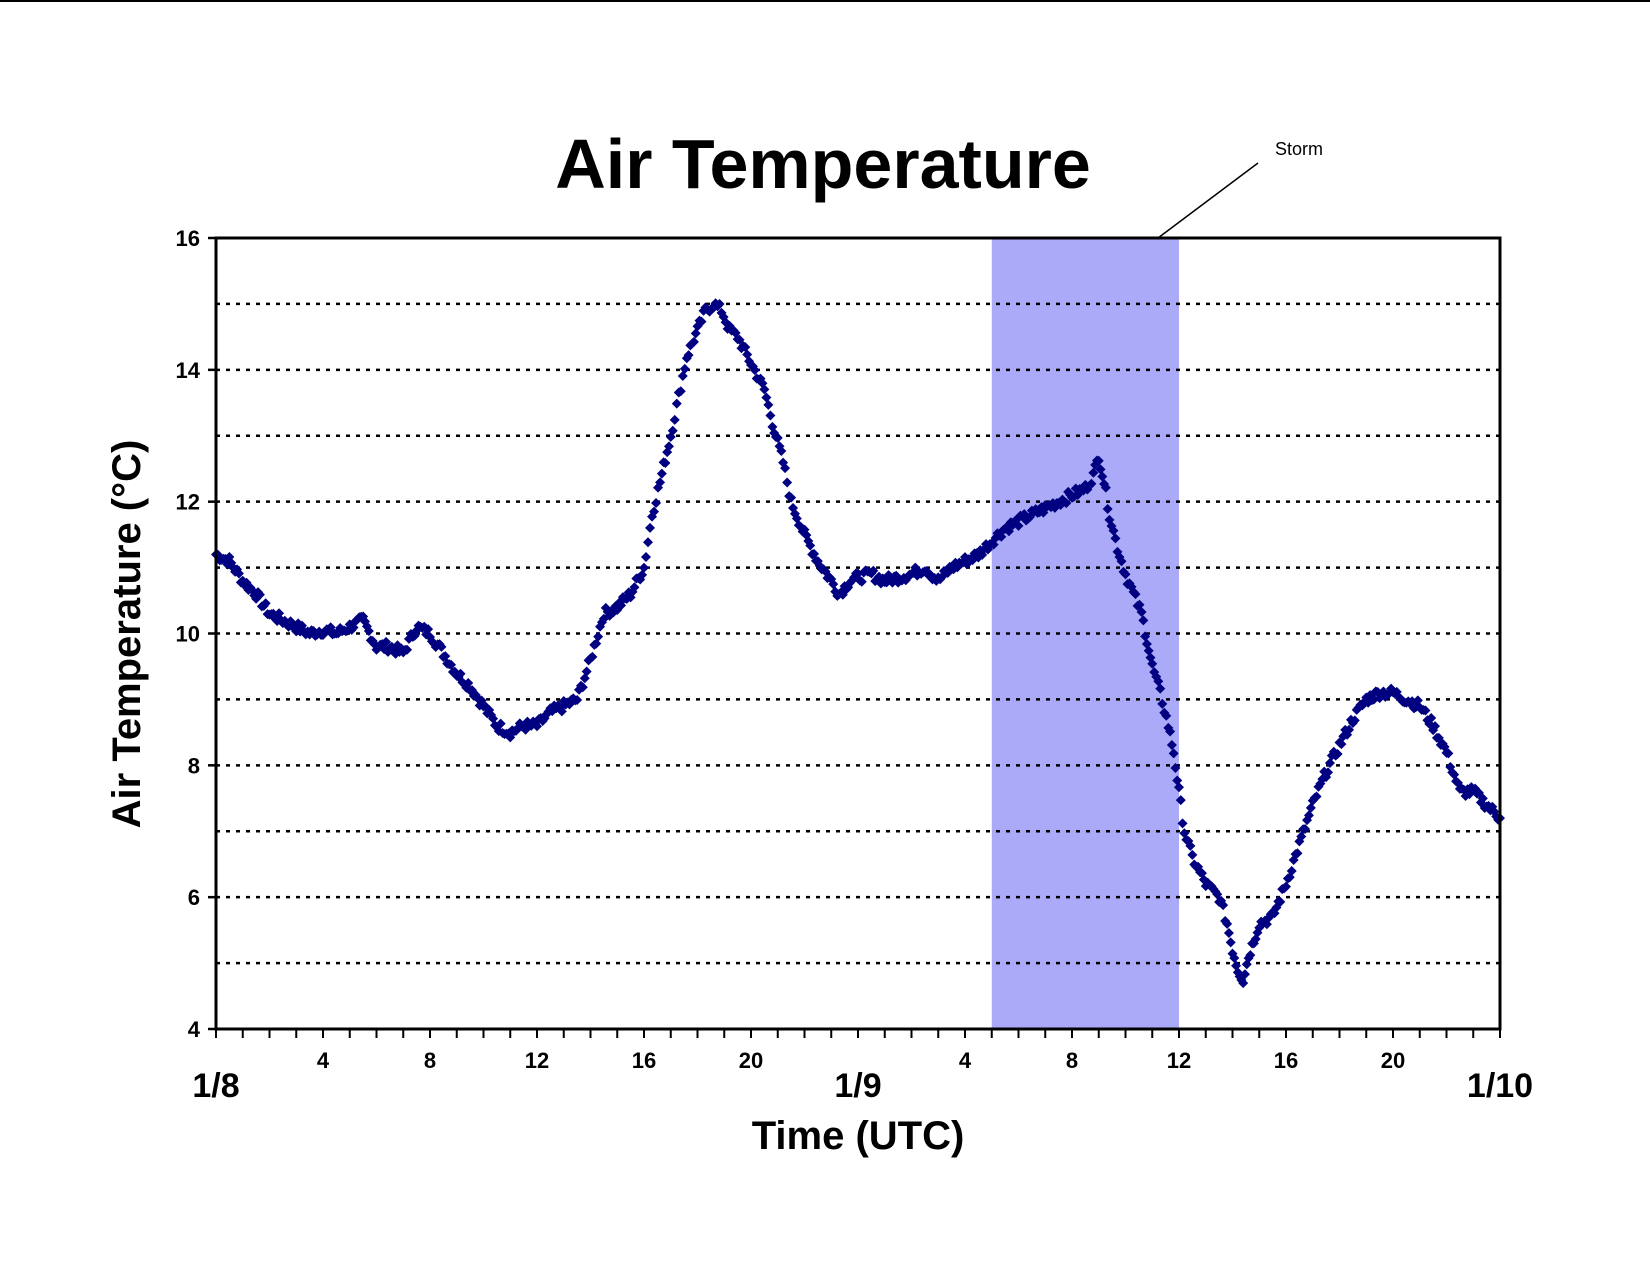 The image size is (1650, 1275). What do you see at coordinates (1500, 1086) in the screenshot?
I see `x-date-label: 1/10` at bounding box center [1500, 1086].